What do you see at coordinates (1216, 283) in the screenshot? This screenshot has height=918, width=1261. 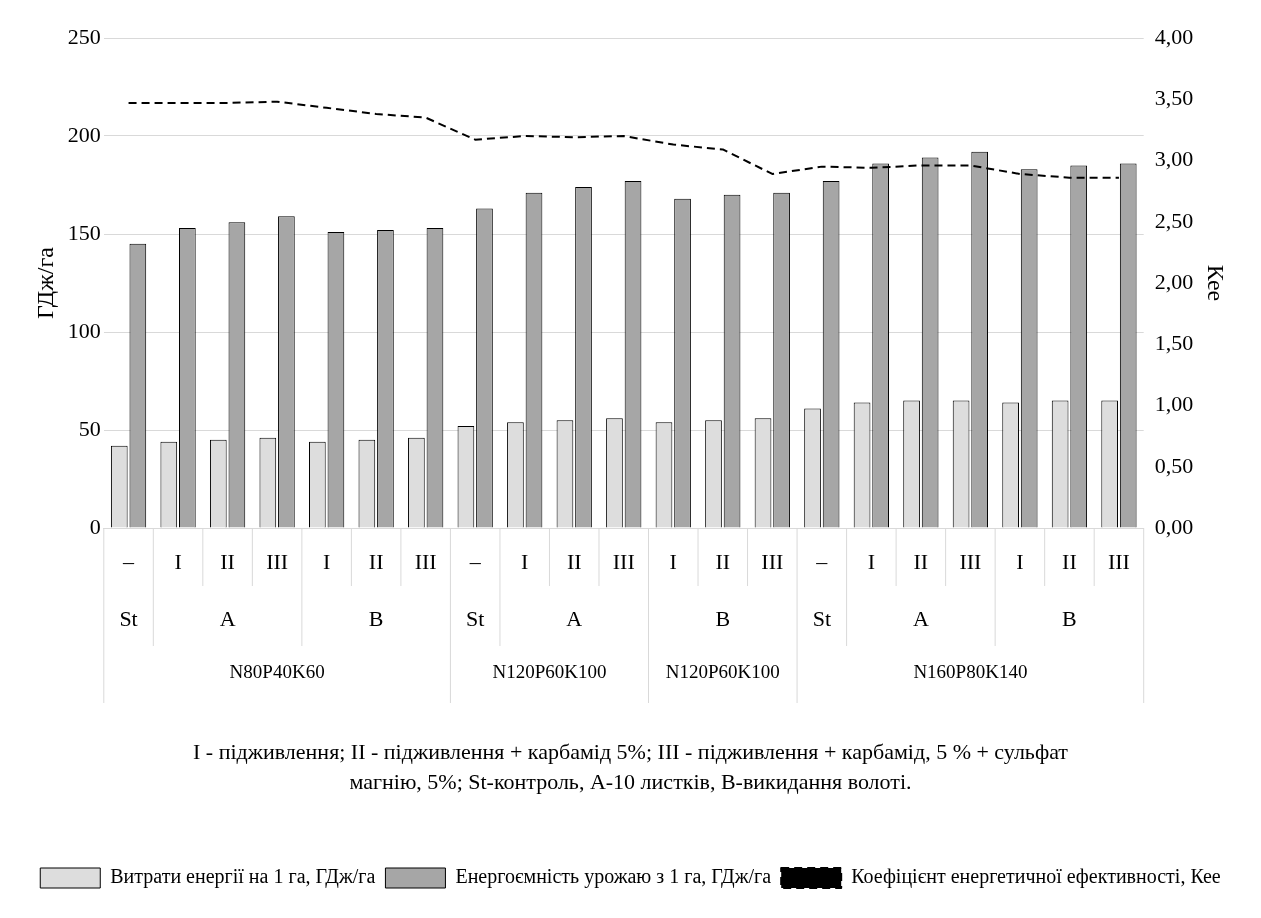 I see `y2-axis-title: Кее` at bounding box center [1216, 283].